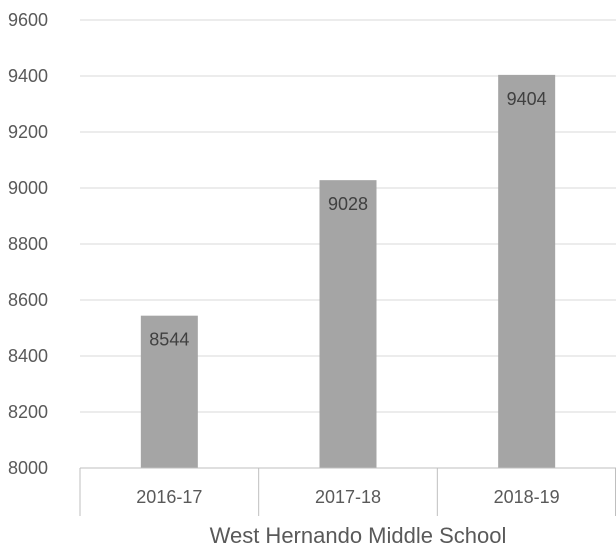 This screenshot has width=616, height=550. Describe the element at coordinates (527, 497) in the screenshot. I see `x-tick-label: 2018-19` at that location.